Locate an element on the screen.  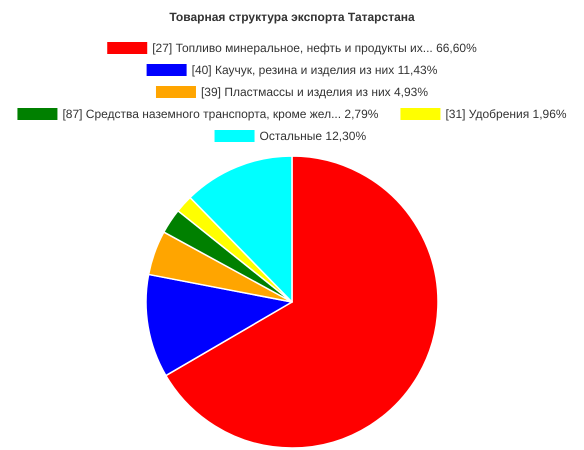
legend-label: [27] Топливо минеральное, нефть и продукты их... 66,60% is located at coordinates (315, 48).